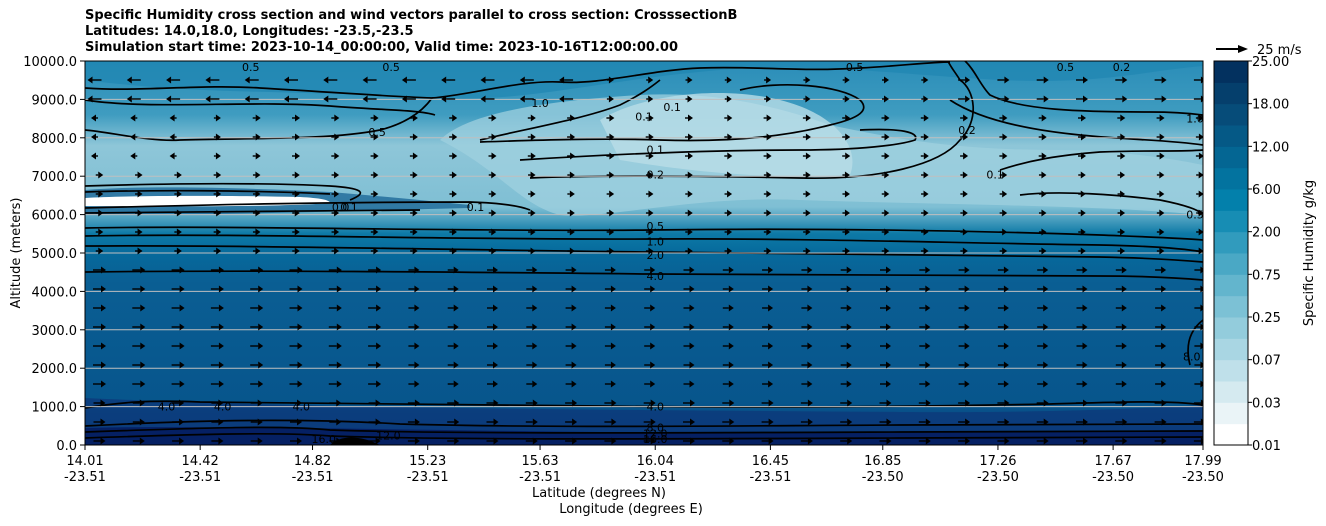  I want to click on contour-label: 16.0, so click(324, 439).